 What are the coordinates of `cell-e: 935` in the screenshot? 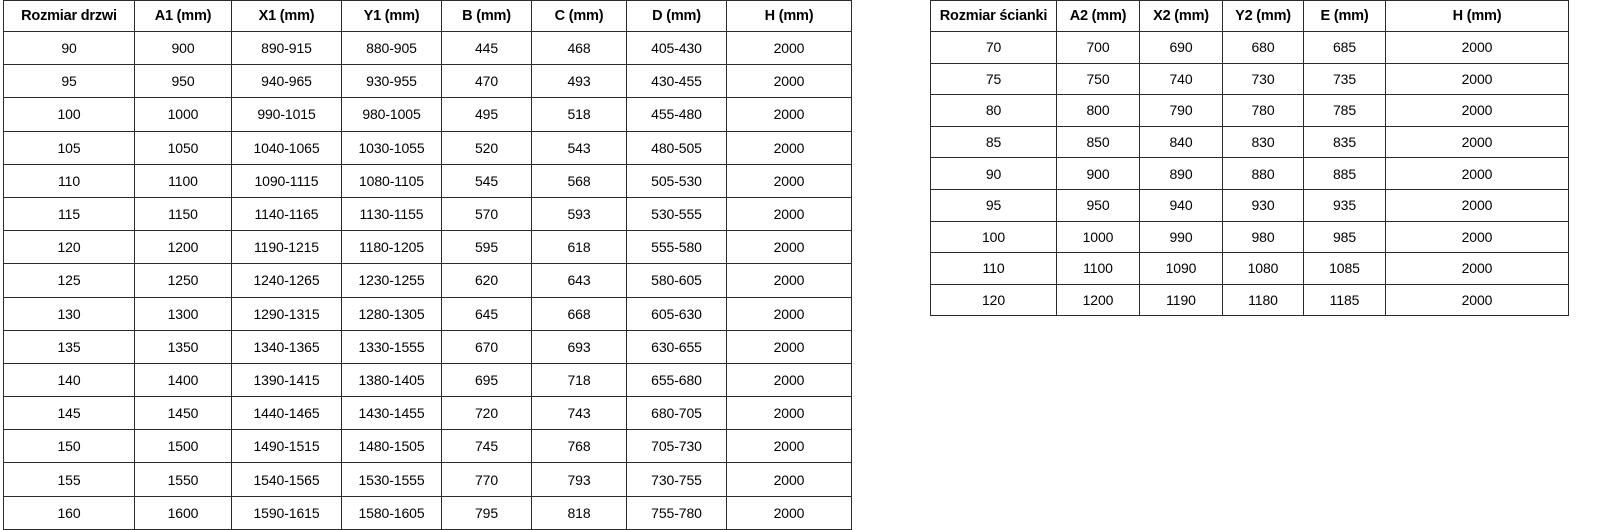 It's located at (1344, 205).